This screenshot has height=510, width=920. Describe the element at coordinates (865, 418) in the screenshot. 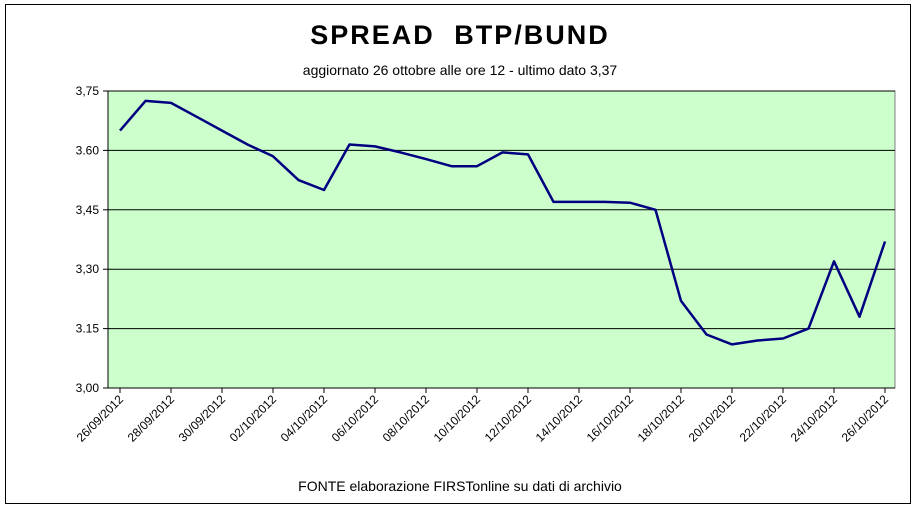

I see `x-tick-label: 26/10/2012` at that location.